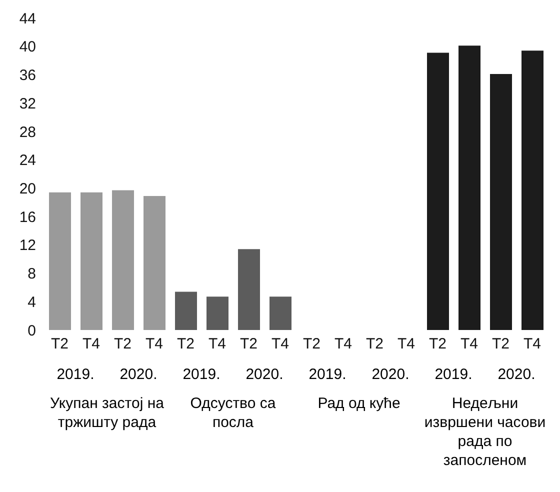 The image size is (560, 492). Describe the element at coordinates (233, 413) in the screenshot. I see `text: Одсуство са посла` at that location.